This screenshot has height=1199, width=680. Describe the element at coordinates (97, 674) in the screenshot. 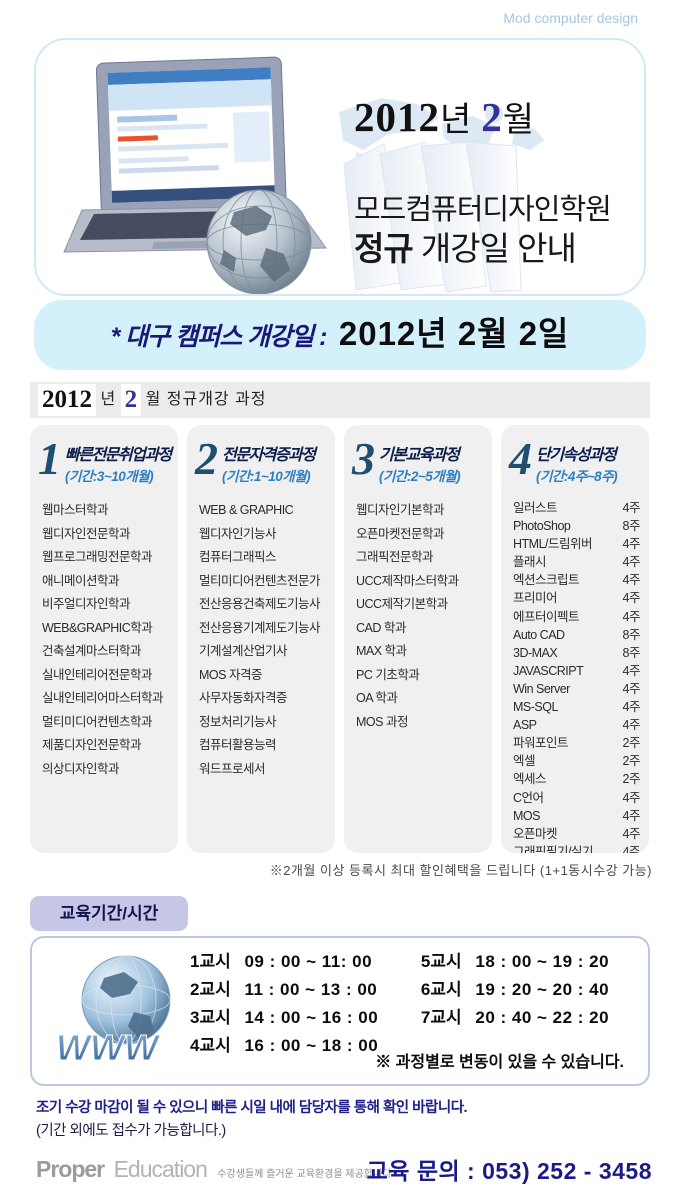

I see `course-item: 실내인테리어전문학과` at that location.